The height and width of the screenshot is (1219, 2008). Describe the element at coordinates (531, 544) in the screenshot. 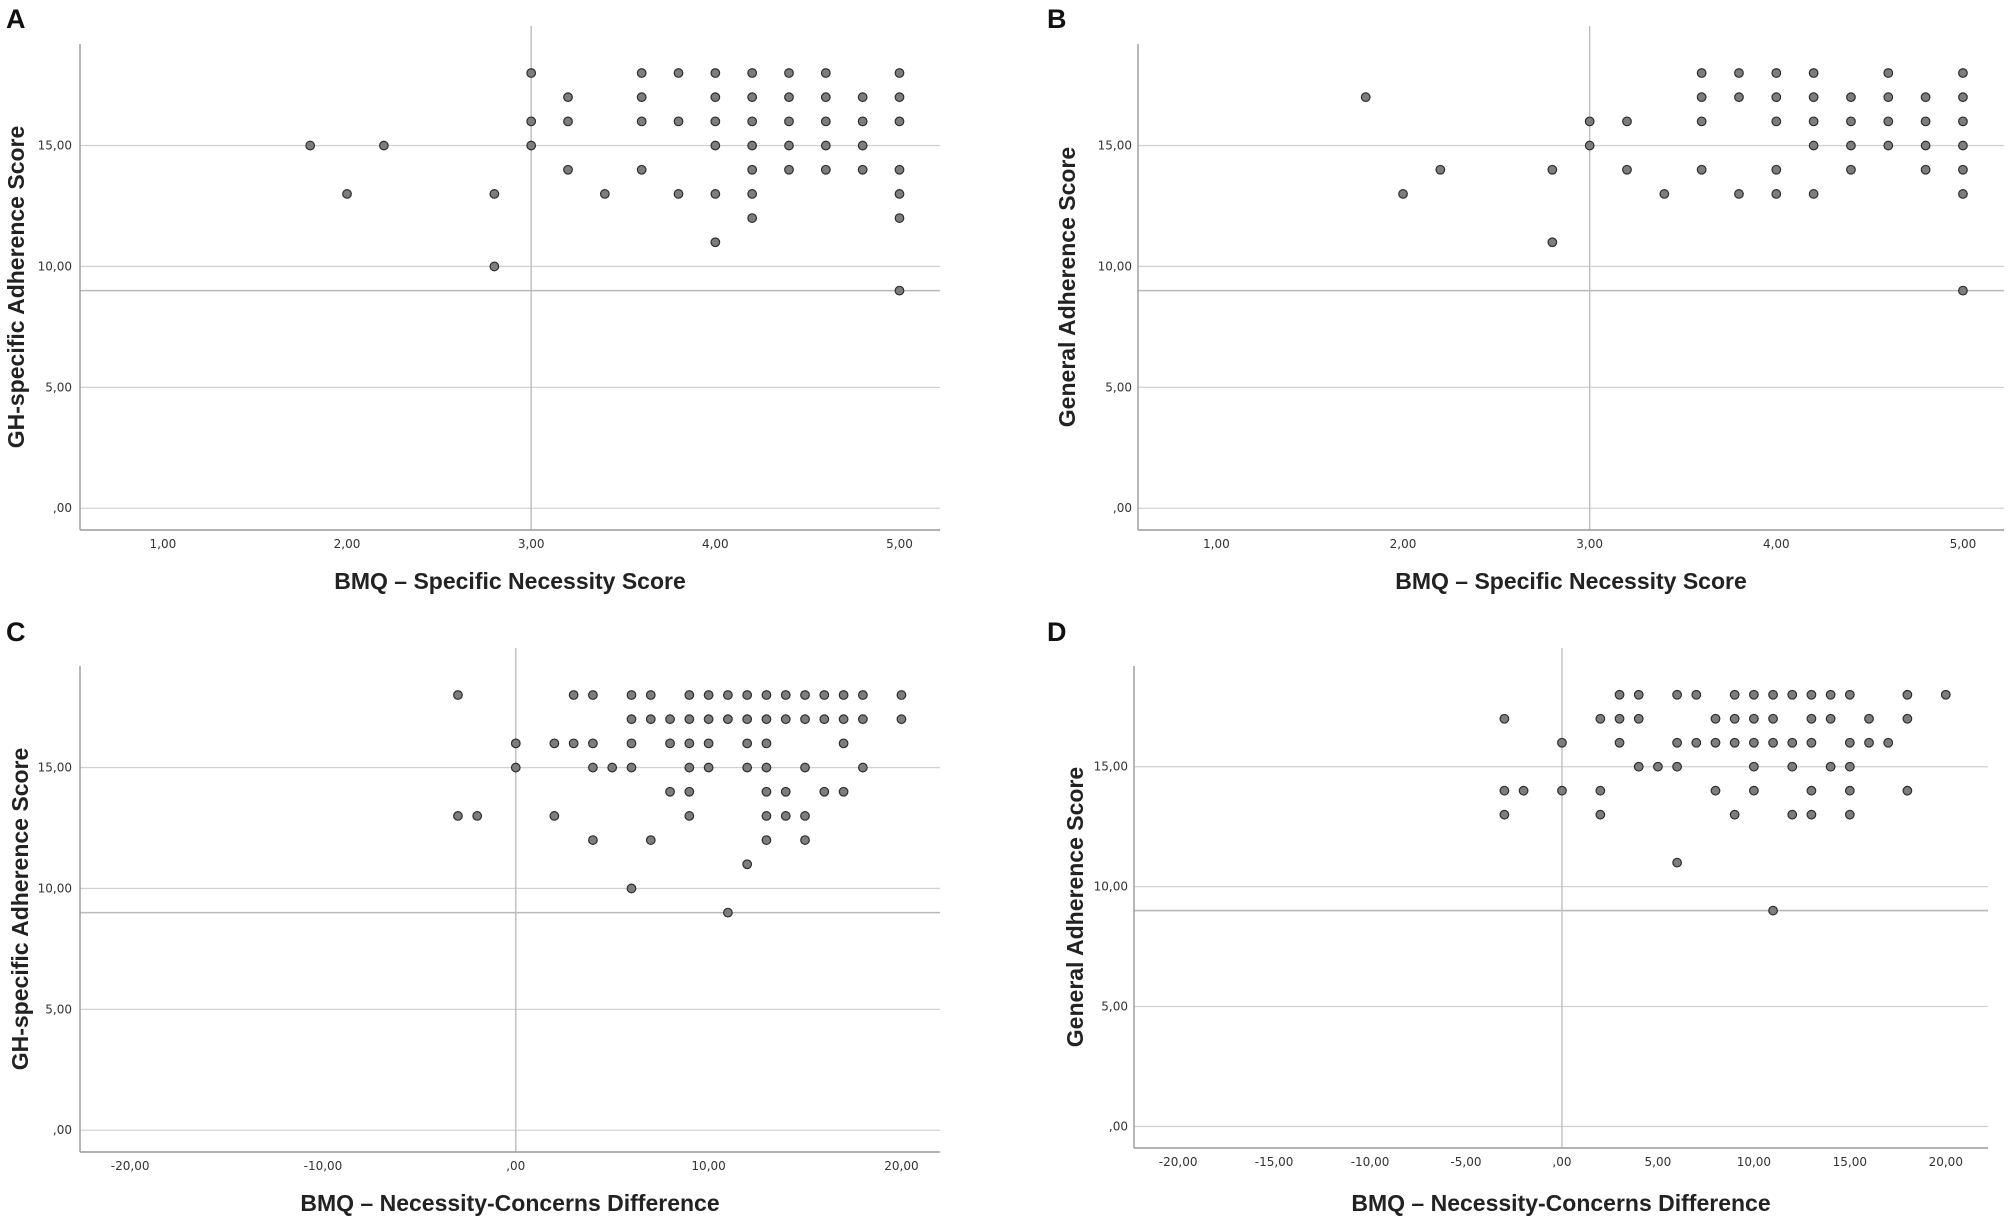

I see `panel-a-x-tick-label: 3,00` at that location.